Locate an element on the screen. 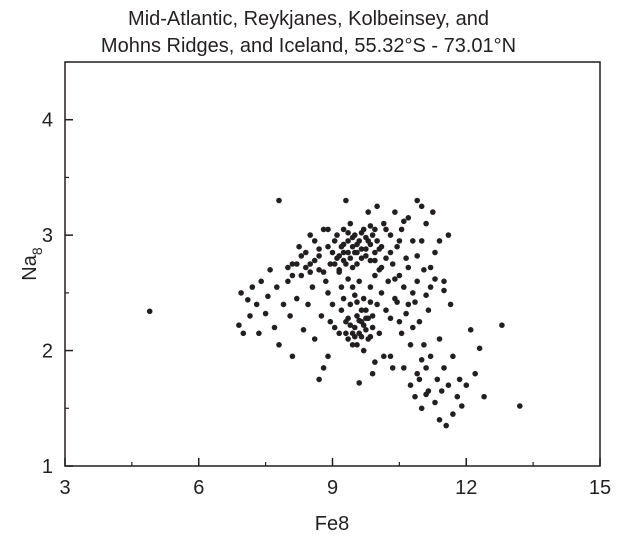 The height and width of the screenshot is (537, 617). x-tick-label: 9 is located at coordinates (332, 488).